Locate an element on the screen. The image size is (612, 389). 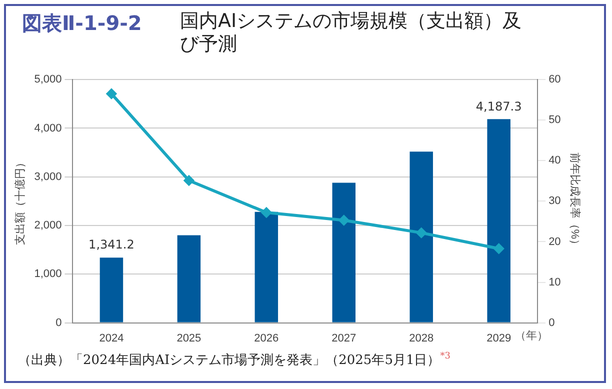
y-tick-label: 3,000 is located at coordinates (48, 176).